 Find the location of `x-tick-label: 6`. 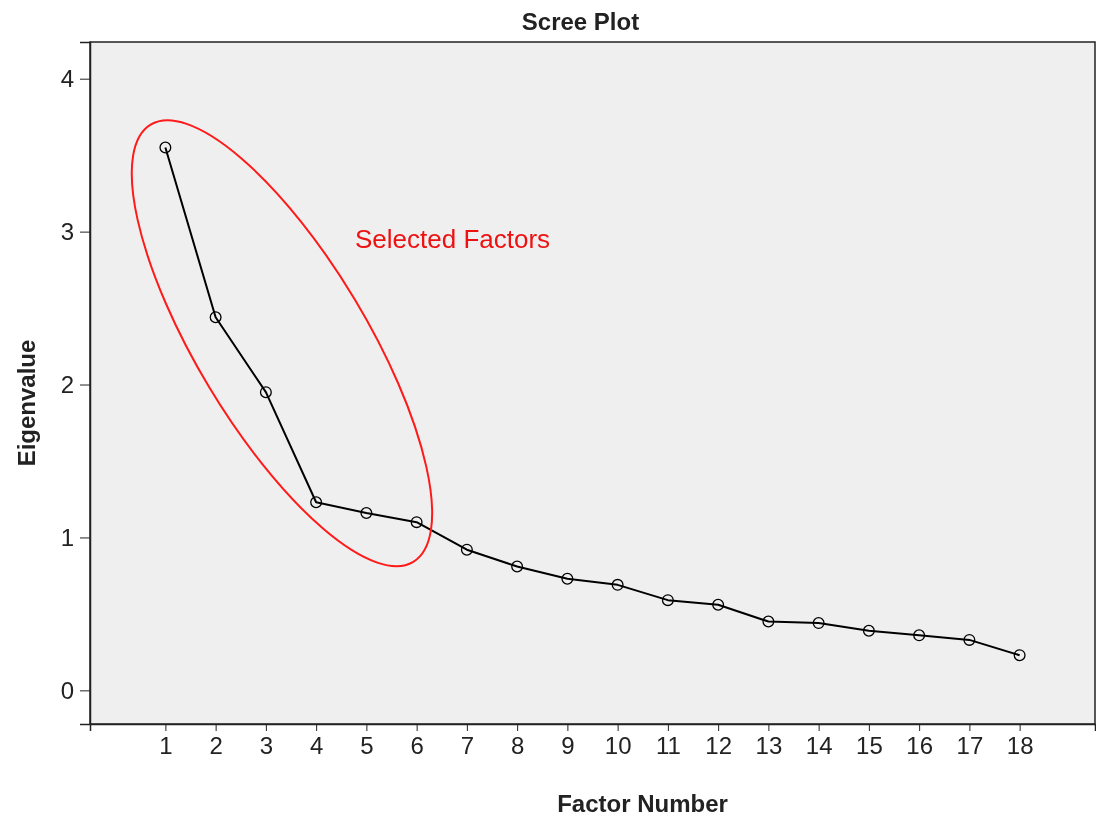

x-tick-label: 6 is located at coordinates (417, 746).